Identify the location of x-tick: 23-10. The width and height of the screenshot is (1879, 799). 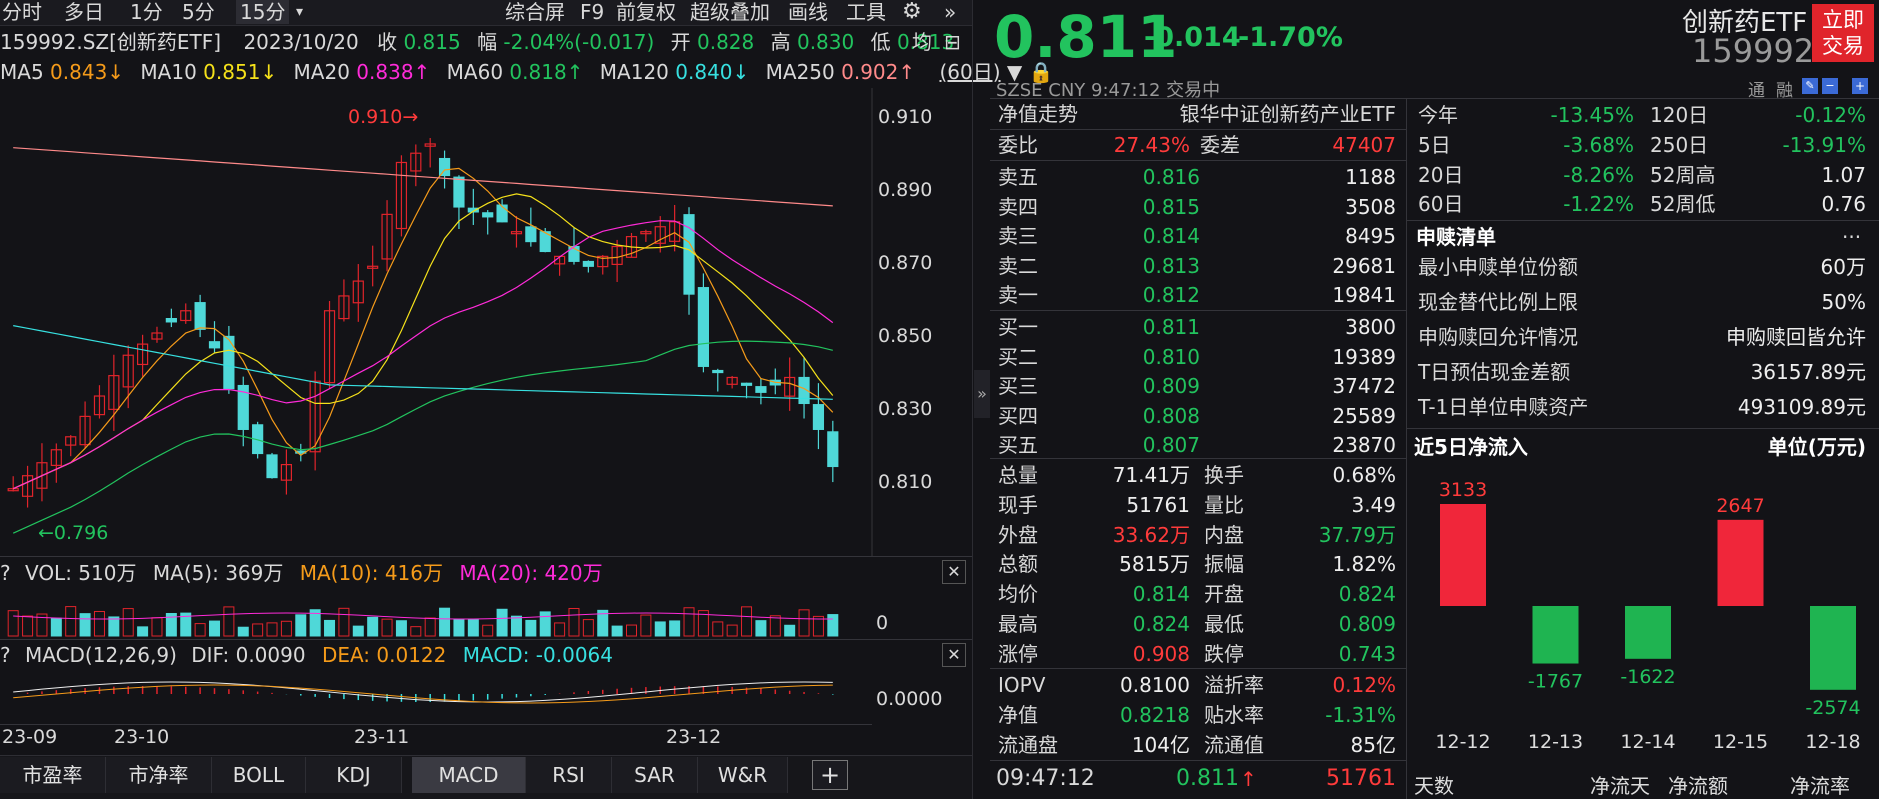
(142, 737).